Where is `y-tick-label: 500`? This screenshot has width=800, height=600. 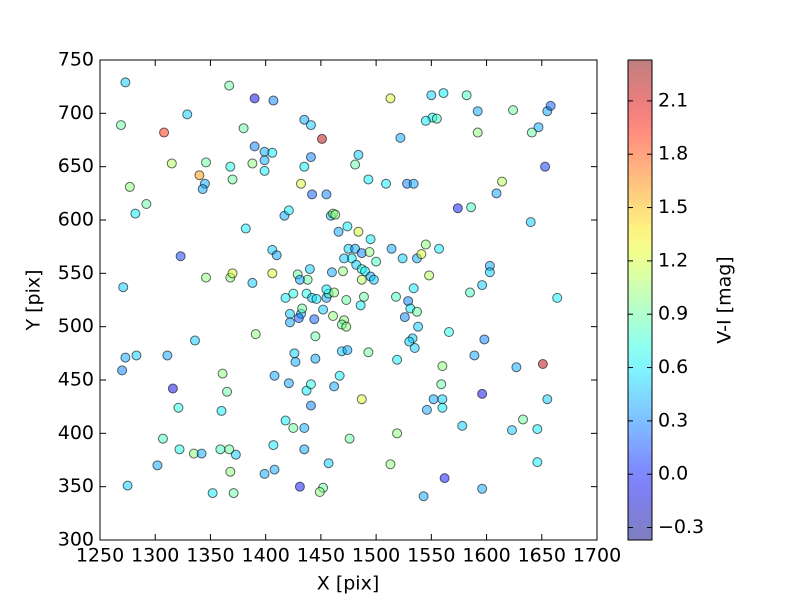 y-tick-label: 500 is located at coordinates (76, 326).